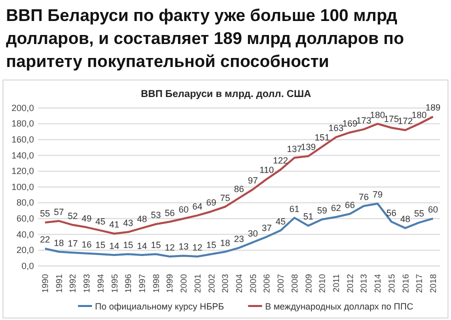 The image size is (451, 320). Describe the element at coordinates (349, 205) in the screenshot. I see `data-label: 66` at that location.